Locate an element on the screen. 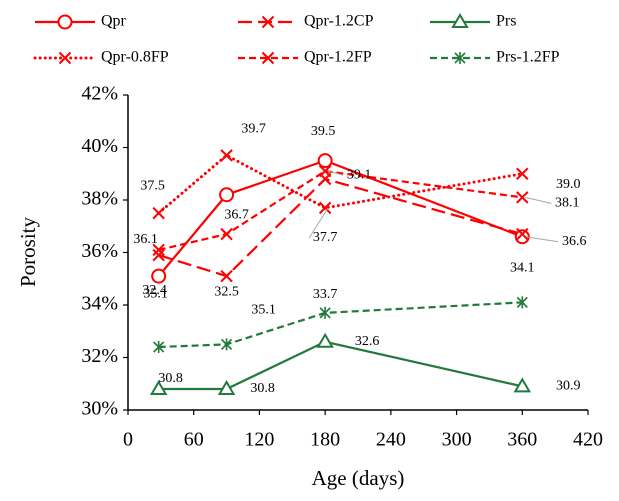 The width and height of the screenshot is (619, 501). value-label: 33.7 is located at coordinates (325, 294).